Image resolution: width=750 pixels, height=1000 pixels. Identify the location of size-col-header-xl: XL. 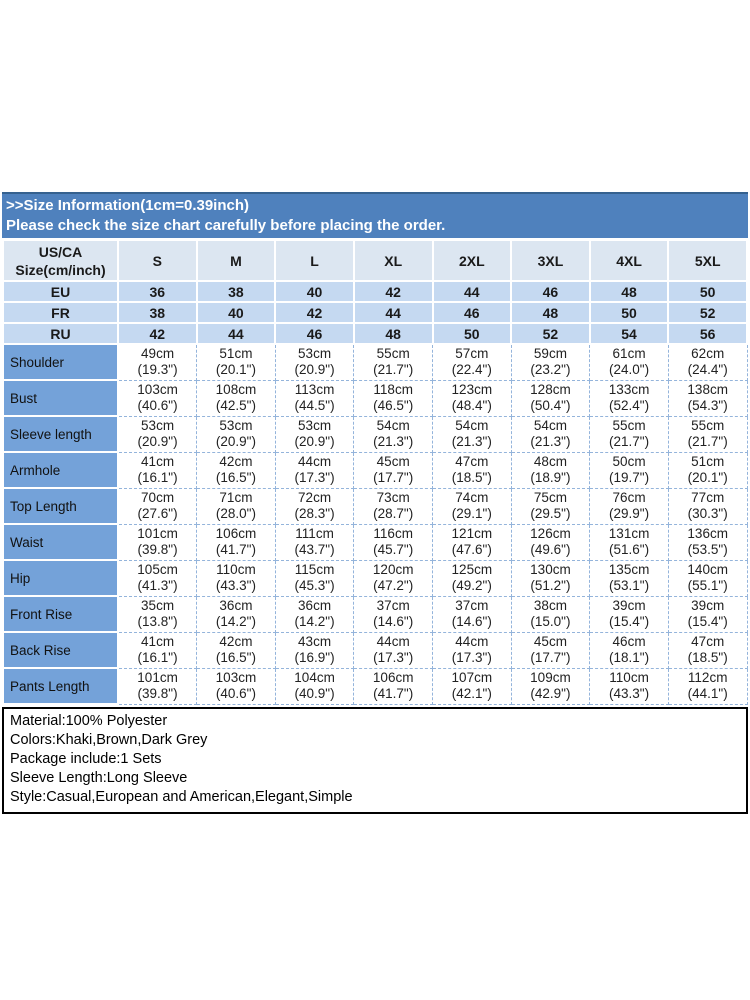
(393, 260).